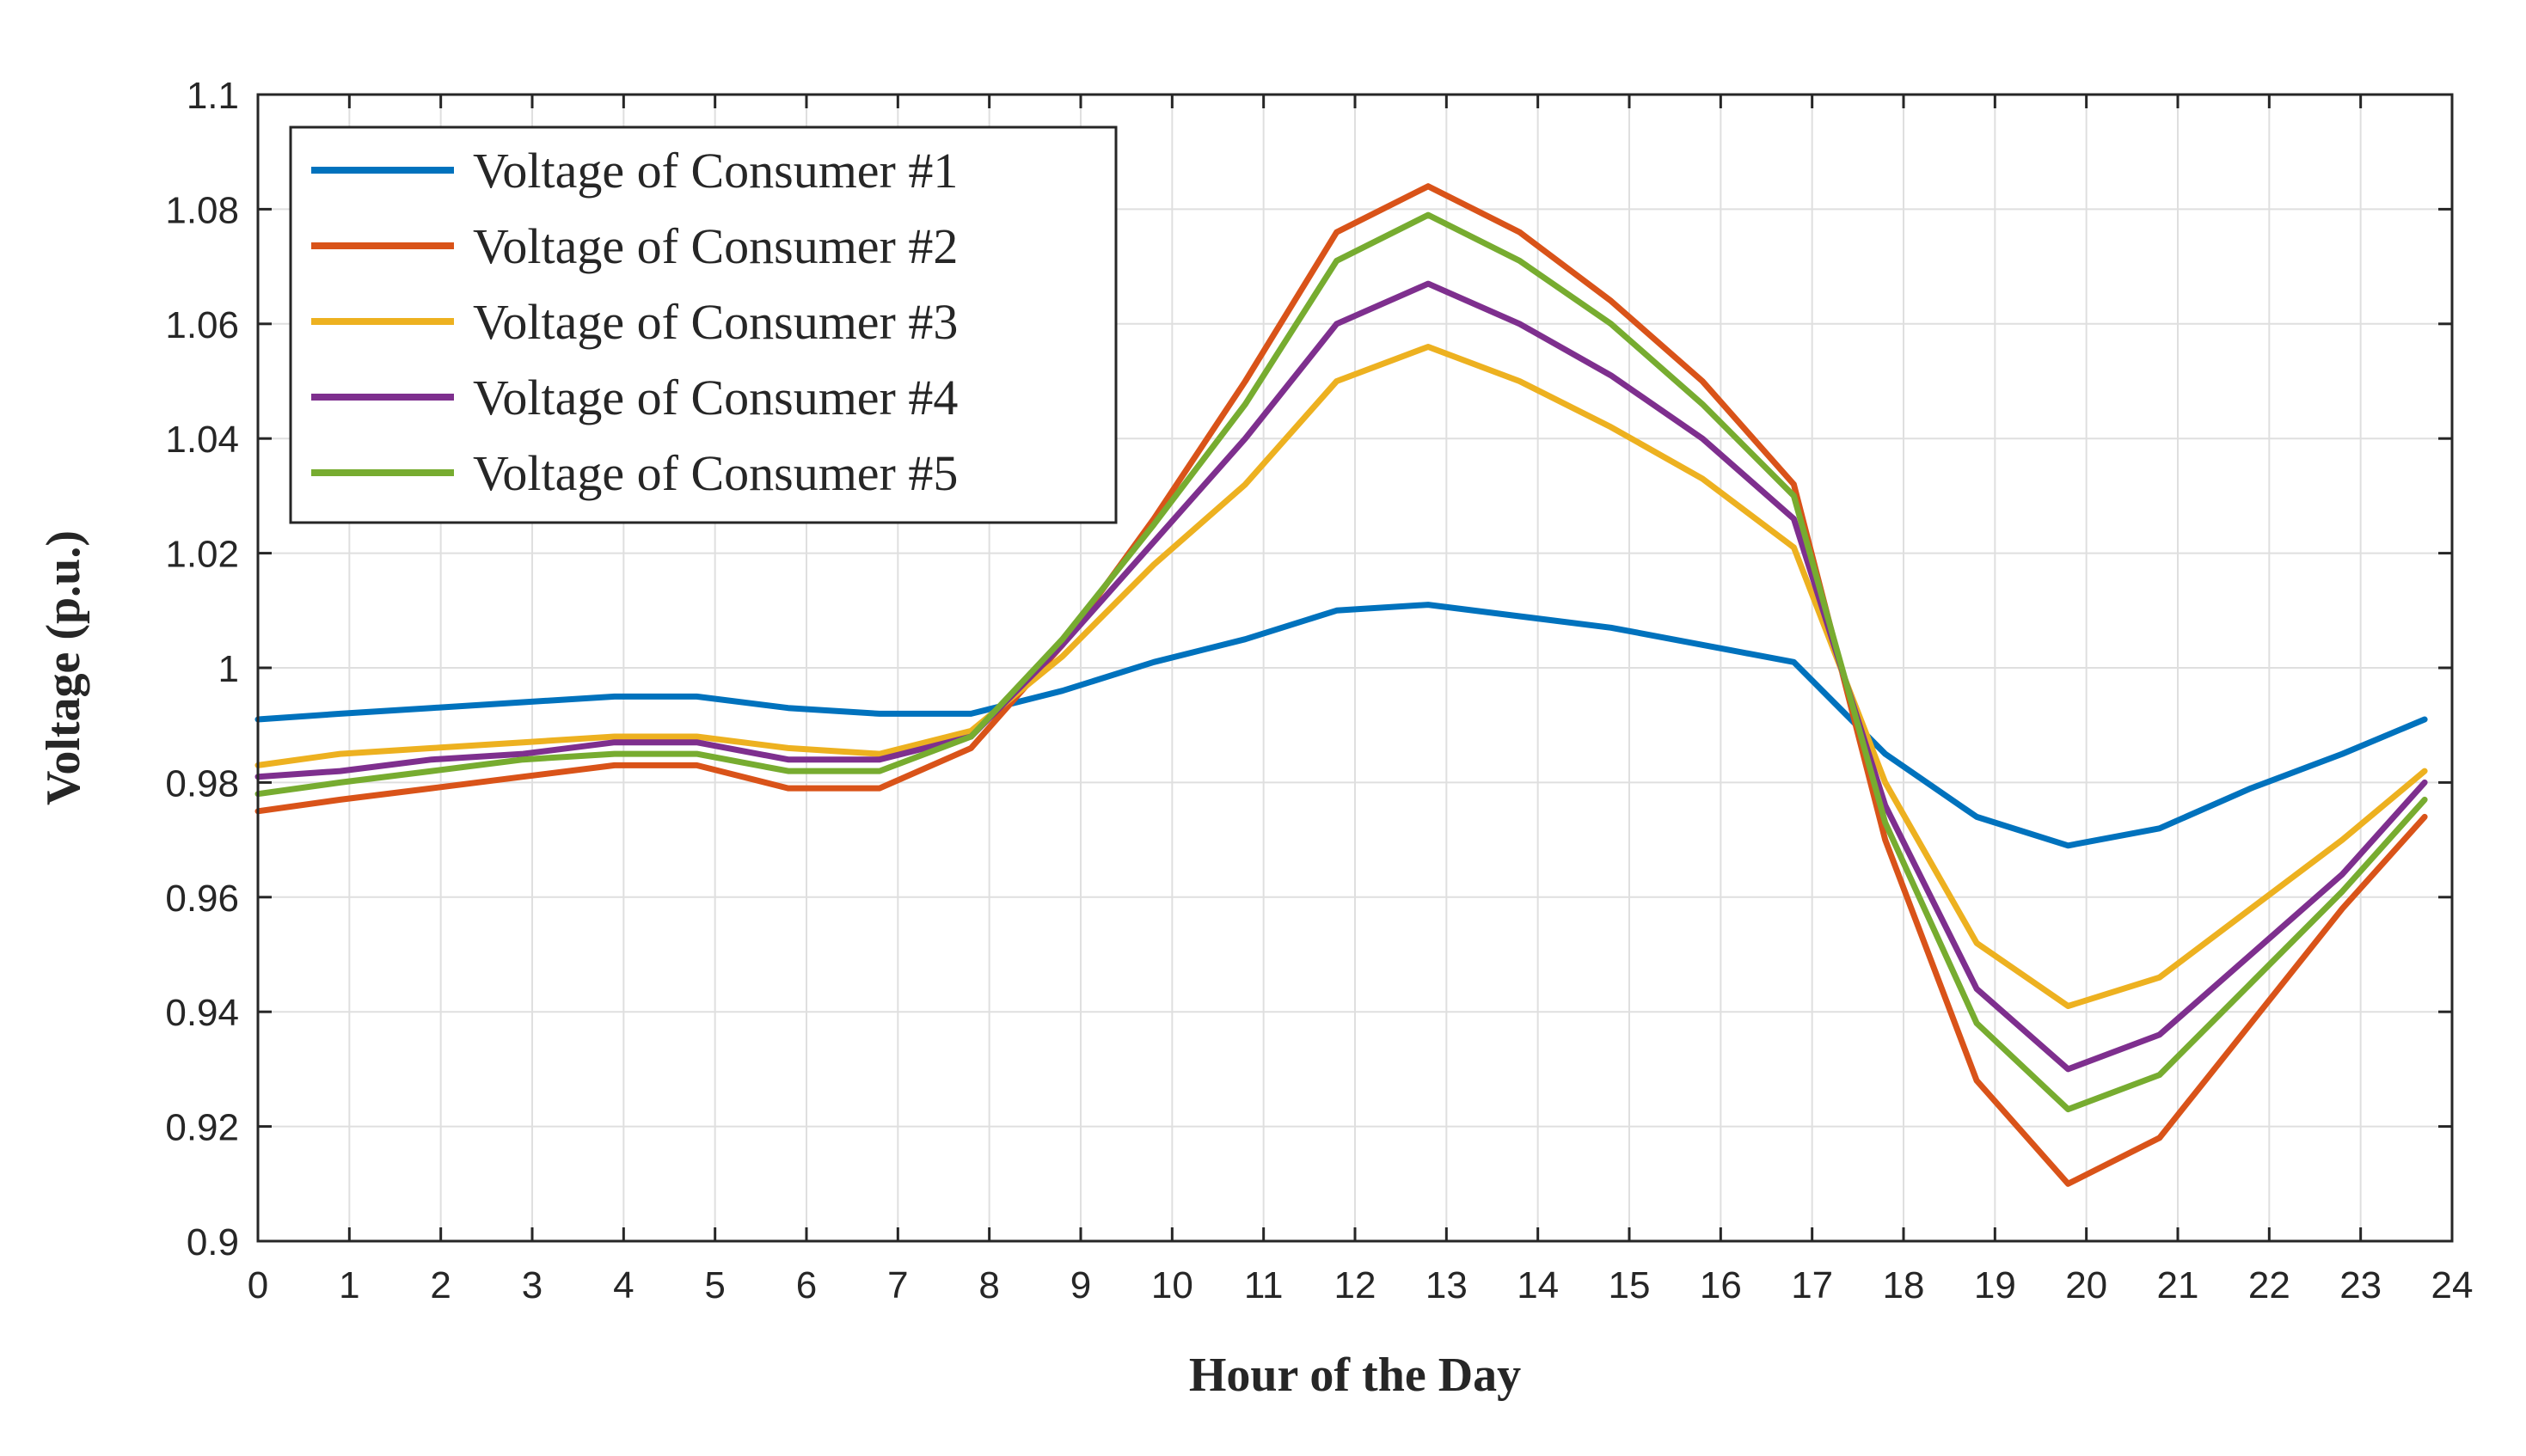 The width and height of the screenshot is (2526, 1456). What do you see at coordinates (1355, 1285) in the screenshot?
I see `x-tick-label: 12` at bounding box center [1355, 1285].